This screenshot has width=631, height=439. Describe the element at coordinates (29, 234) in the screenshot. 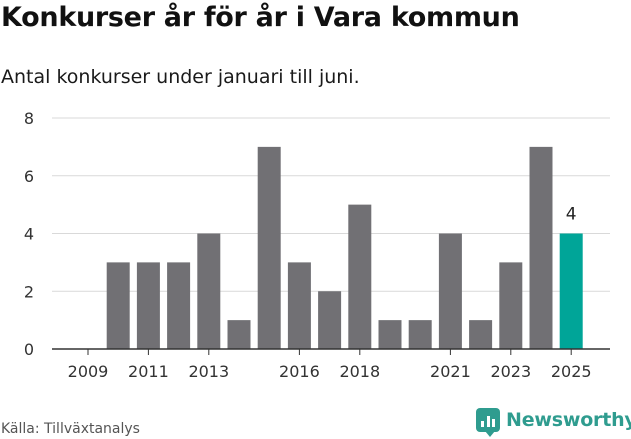

I see `y-tick-label: 4` at that location.